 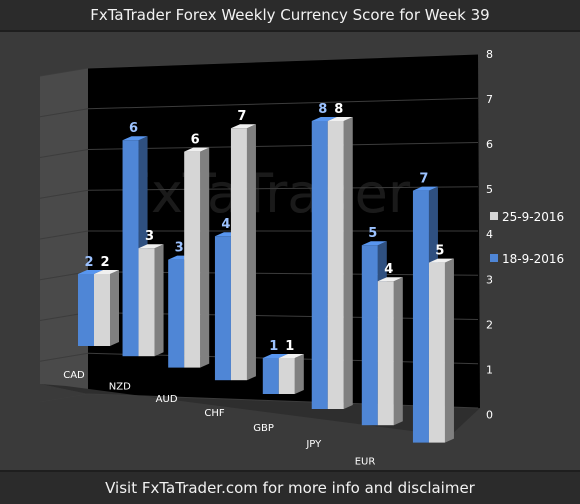 What do you see at coordinates (489, 144) in the screenshot?
I see `y-tick-label: 6` at bounding box center [489, 144].